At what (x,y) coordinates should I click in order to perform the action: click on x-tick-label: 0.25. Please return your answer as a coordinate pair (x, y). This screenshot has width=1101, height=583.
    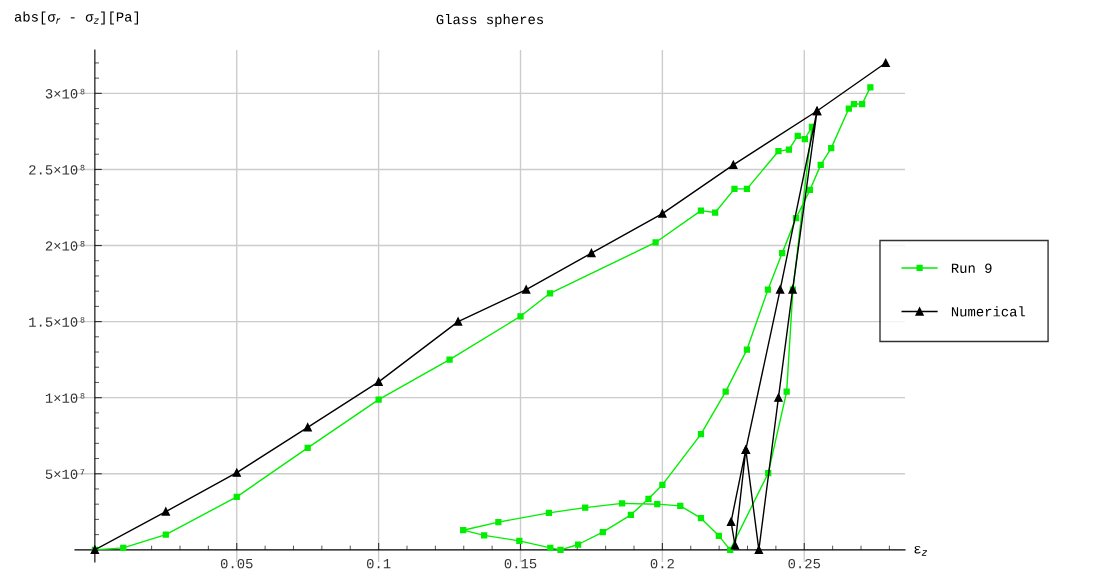
    Looking at the image, I should click on (804, 563).